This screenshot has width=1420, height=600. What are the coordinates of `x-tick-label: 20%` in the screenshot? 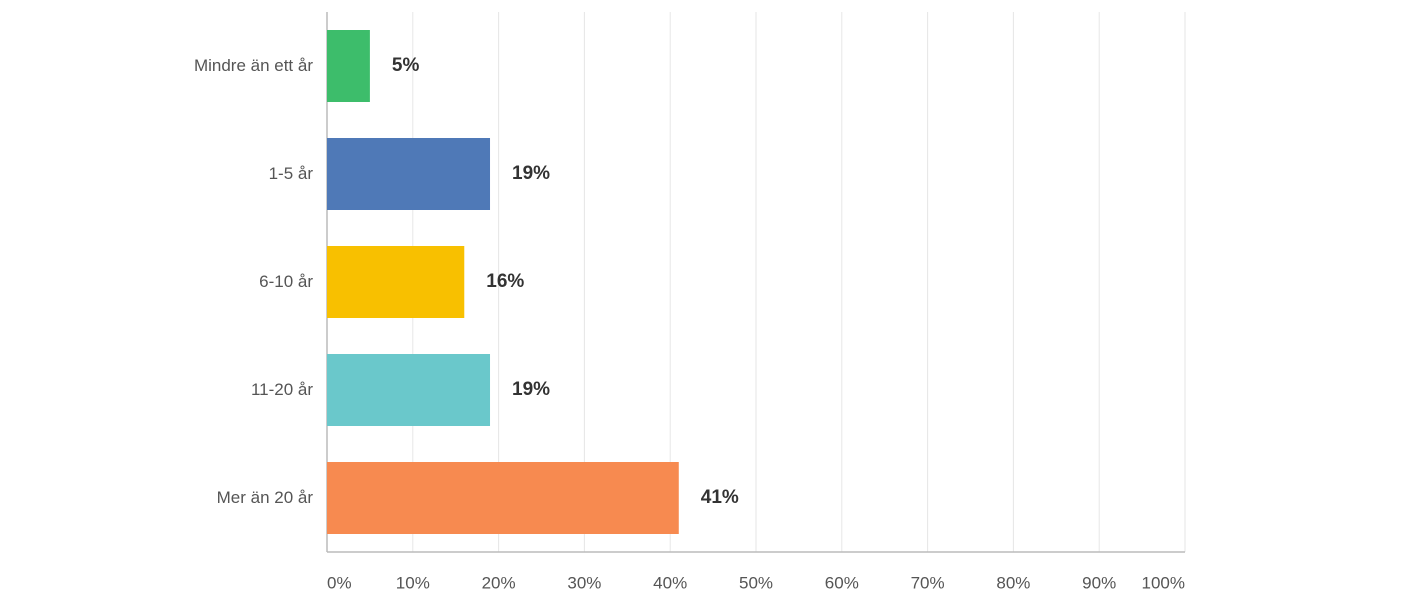 It's located at (499, 582).